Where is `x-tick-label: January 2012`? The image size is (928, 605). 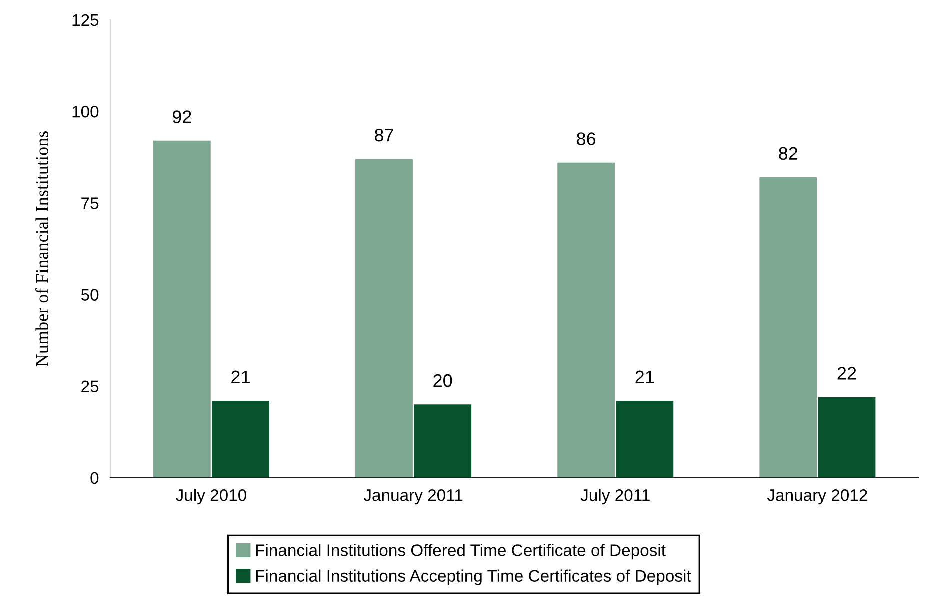
x-tick-label: January 2012 is located at coordinates (817, 497).